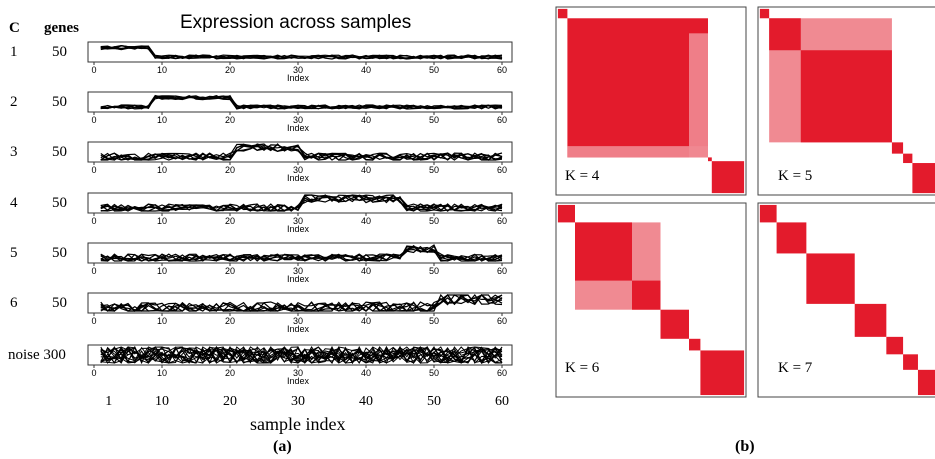 This screenshot has width=935, height=459. Describe the element at coordinates (282, 446) in the screenshot. I see `caption-a: (a)` at that location.